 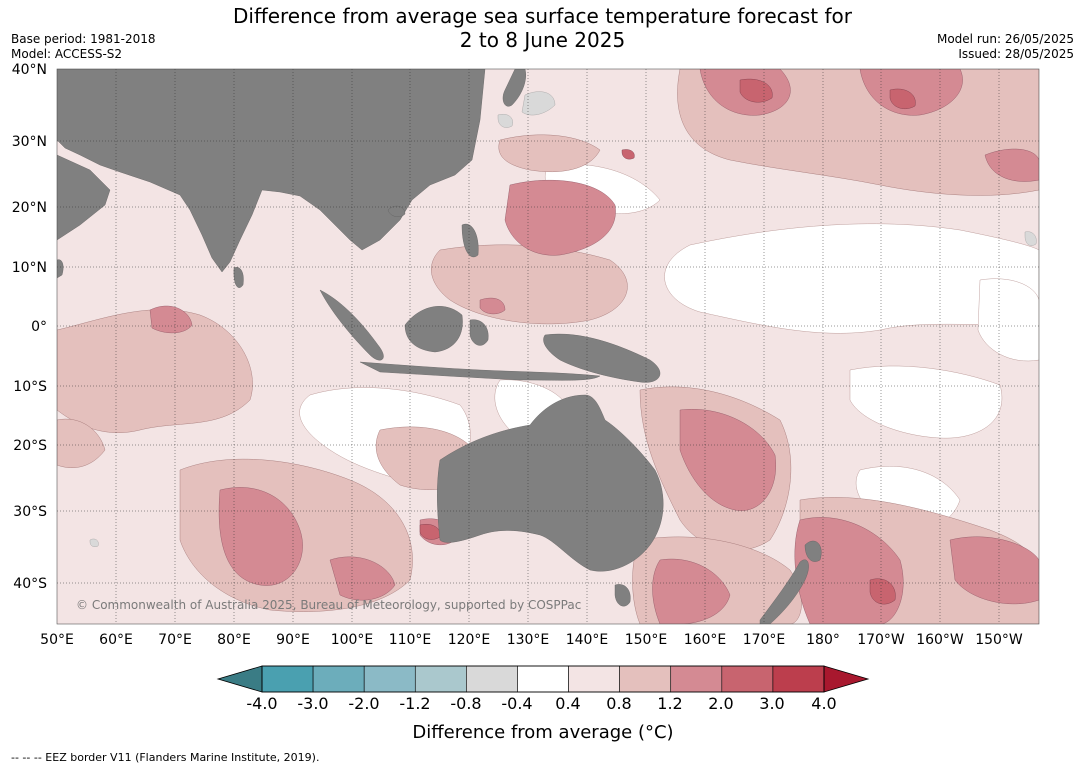 What do you see at coordinates (940, 640) in the screenshot?
I see `lon-label: 160°W` at bounding box center [940, 640].